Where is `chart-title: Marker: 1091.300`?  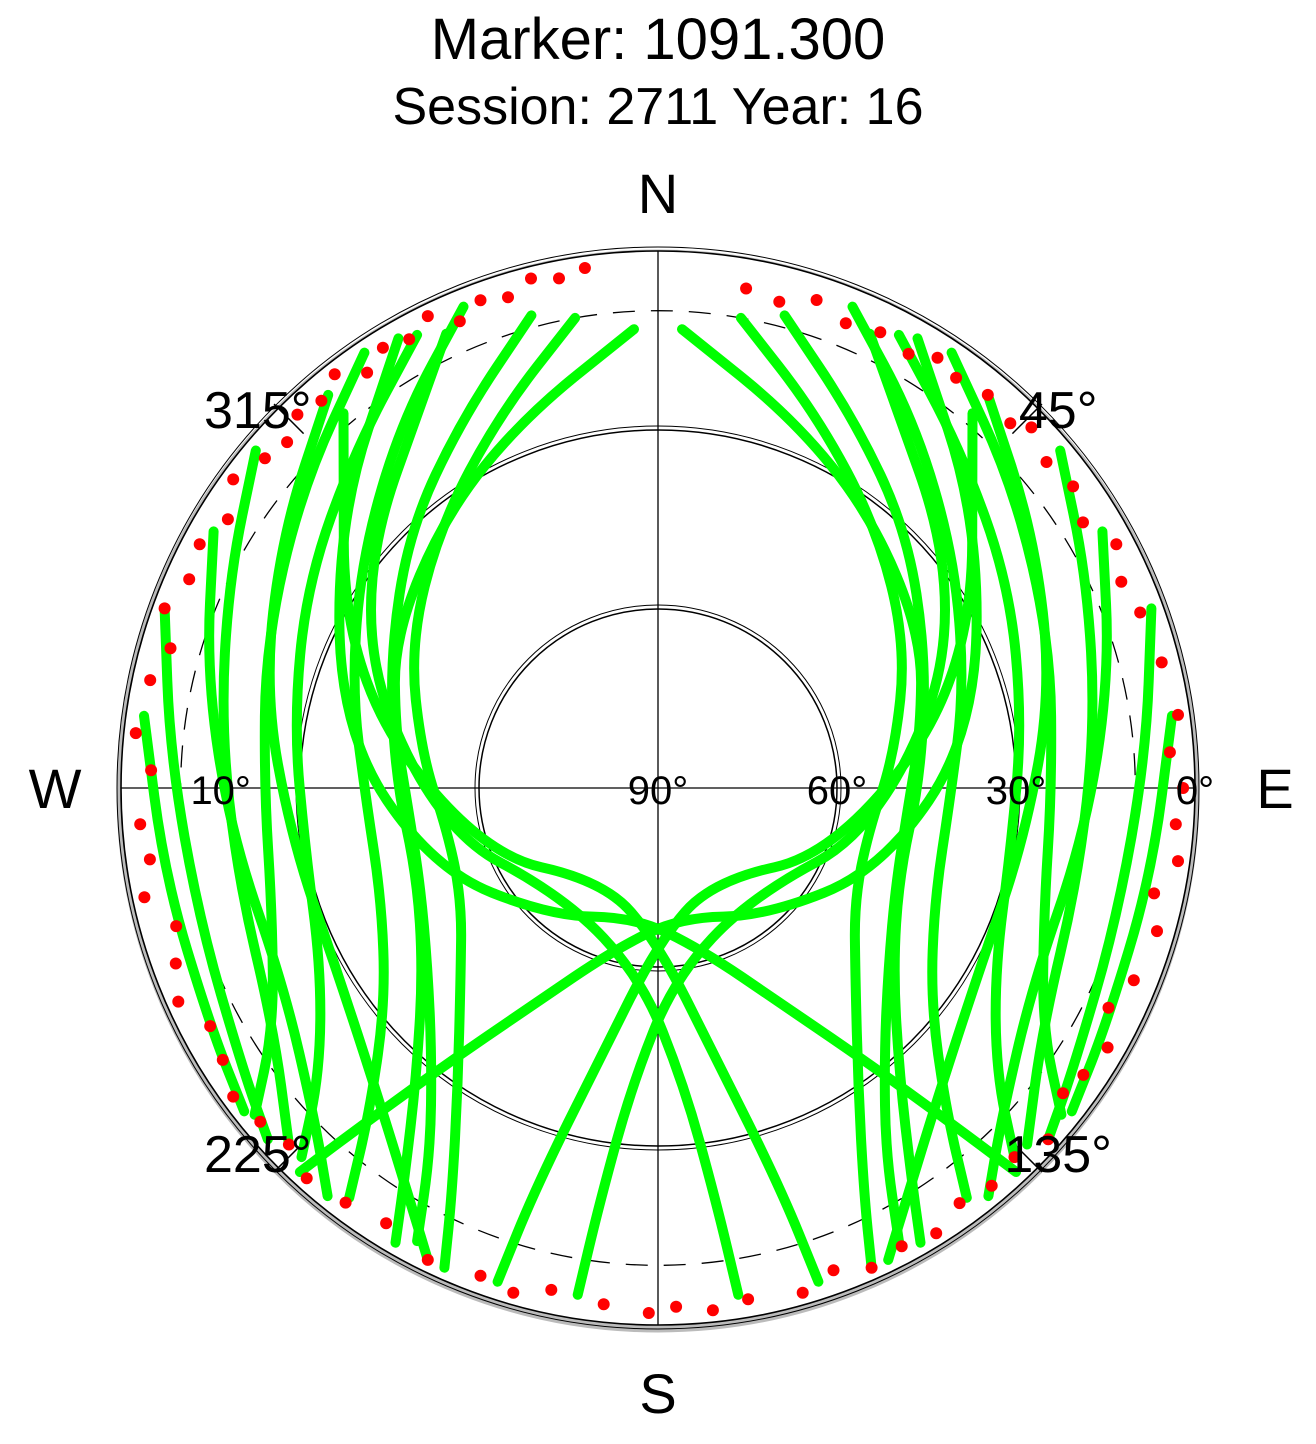 chart-title: Marker: 1091.300 is located at coordinates (658, 39).